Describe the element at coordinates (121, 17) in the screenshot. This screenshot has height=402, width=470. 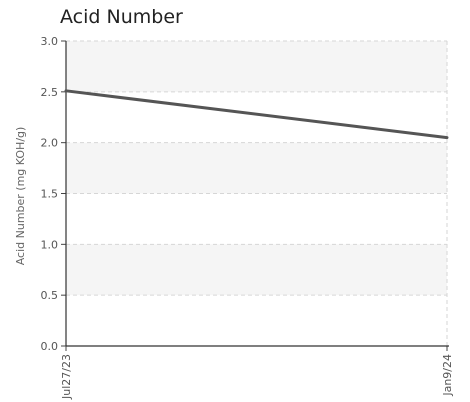
I see `chart-title: Acid Number` at that location.